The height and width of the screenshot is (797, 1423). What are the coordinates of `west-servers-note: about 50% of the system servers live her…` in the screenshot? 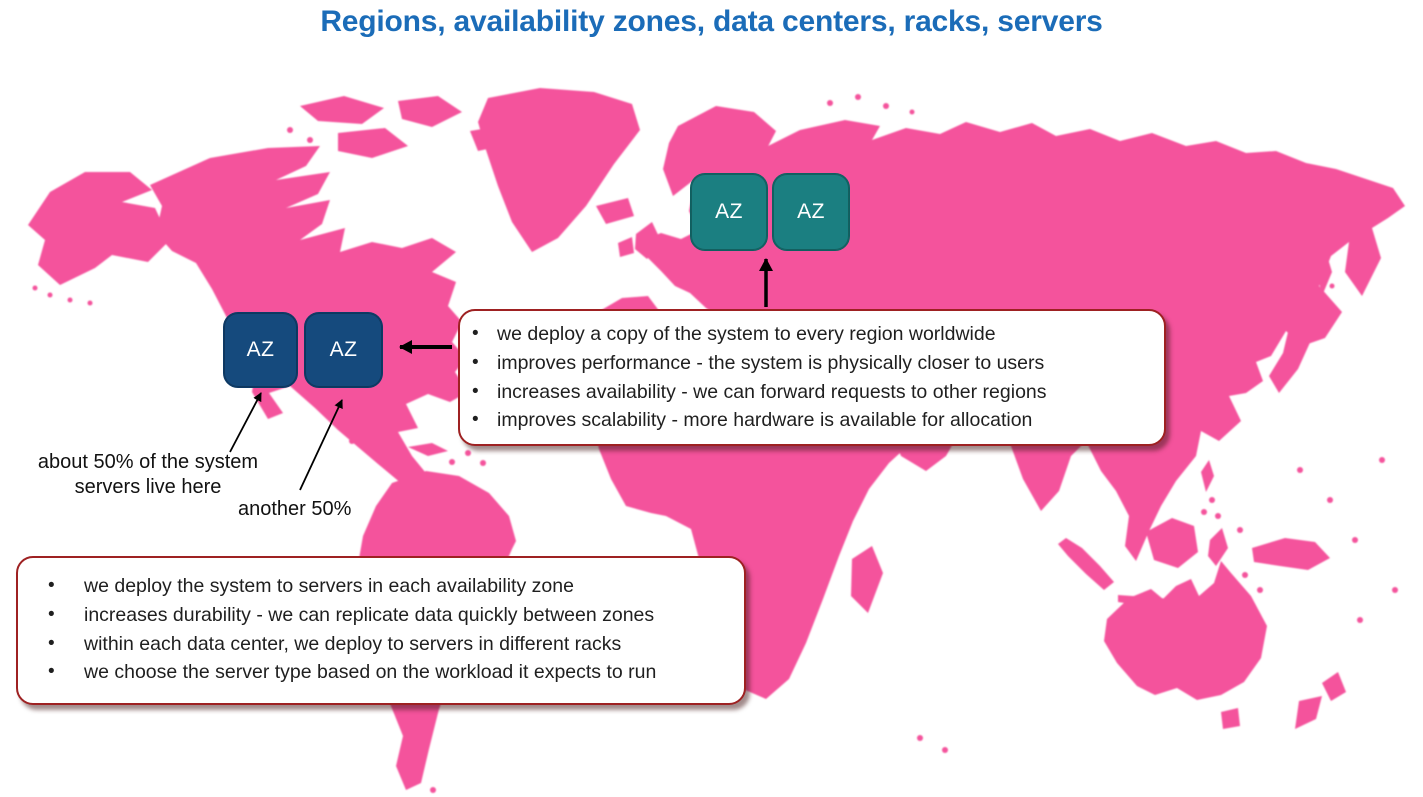 It's located at (148, 475).